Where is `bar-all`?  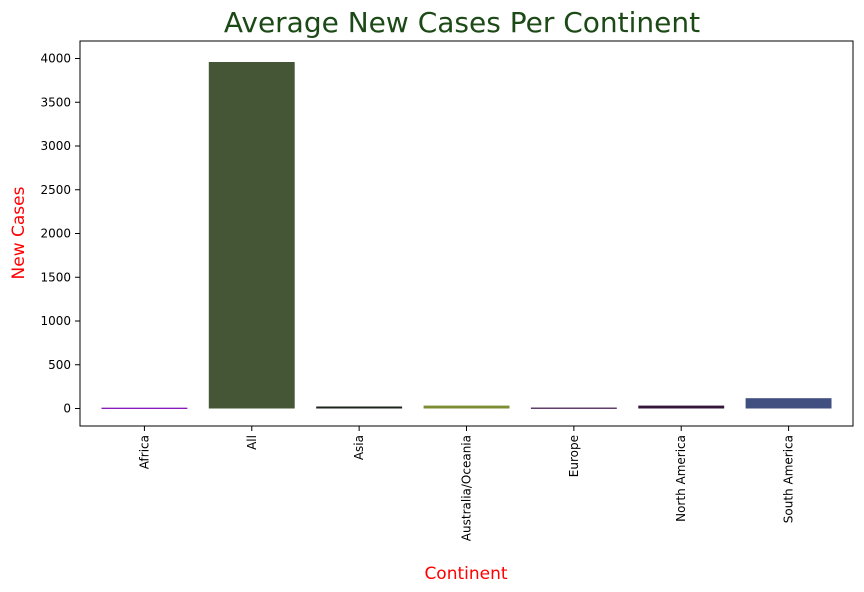
bar-all is located at coordinates (251, 235).